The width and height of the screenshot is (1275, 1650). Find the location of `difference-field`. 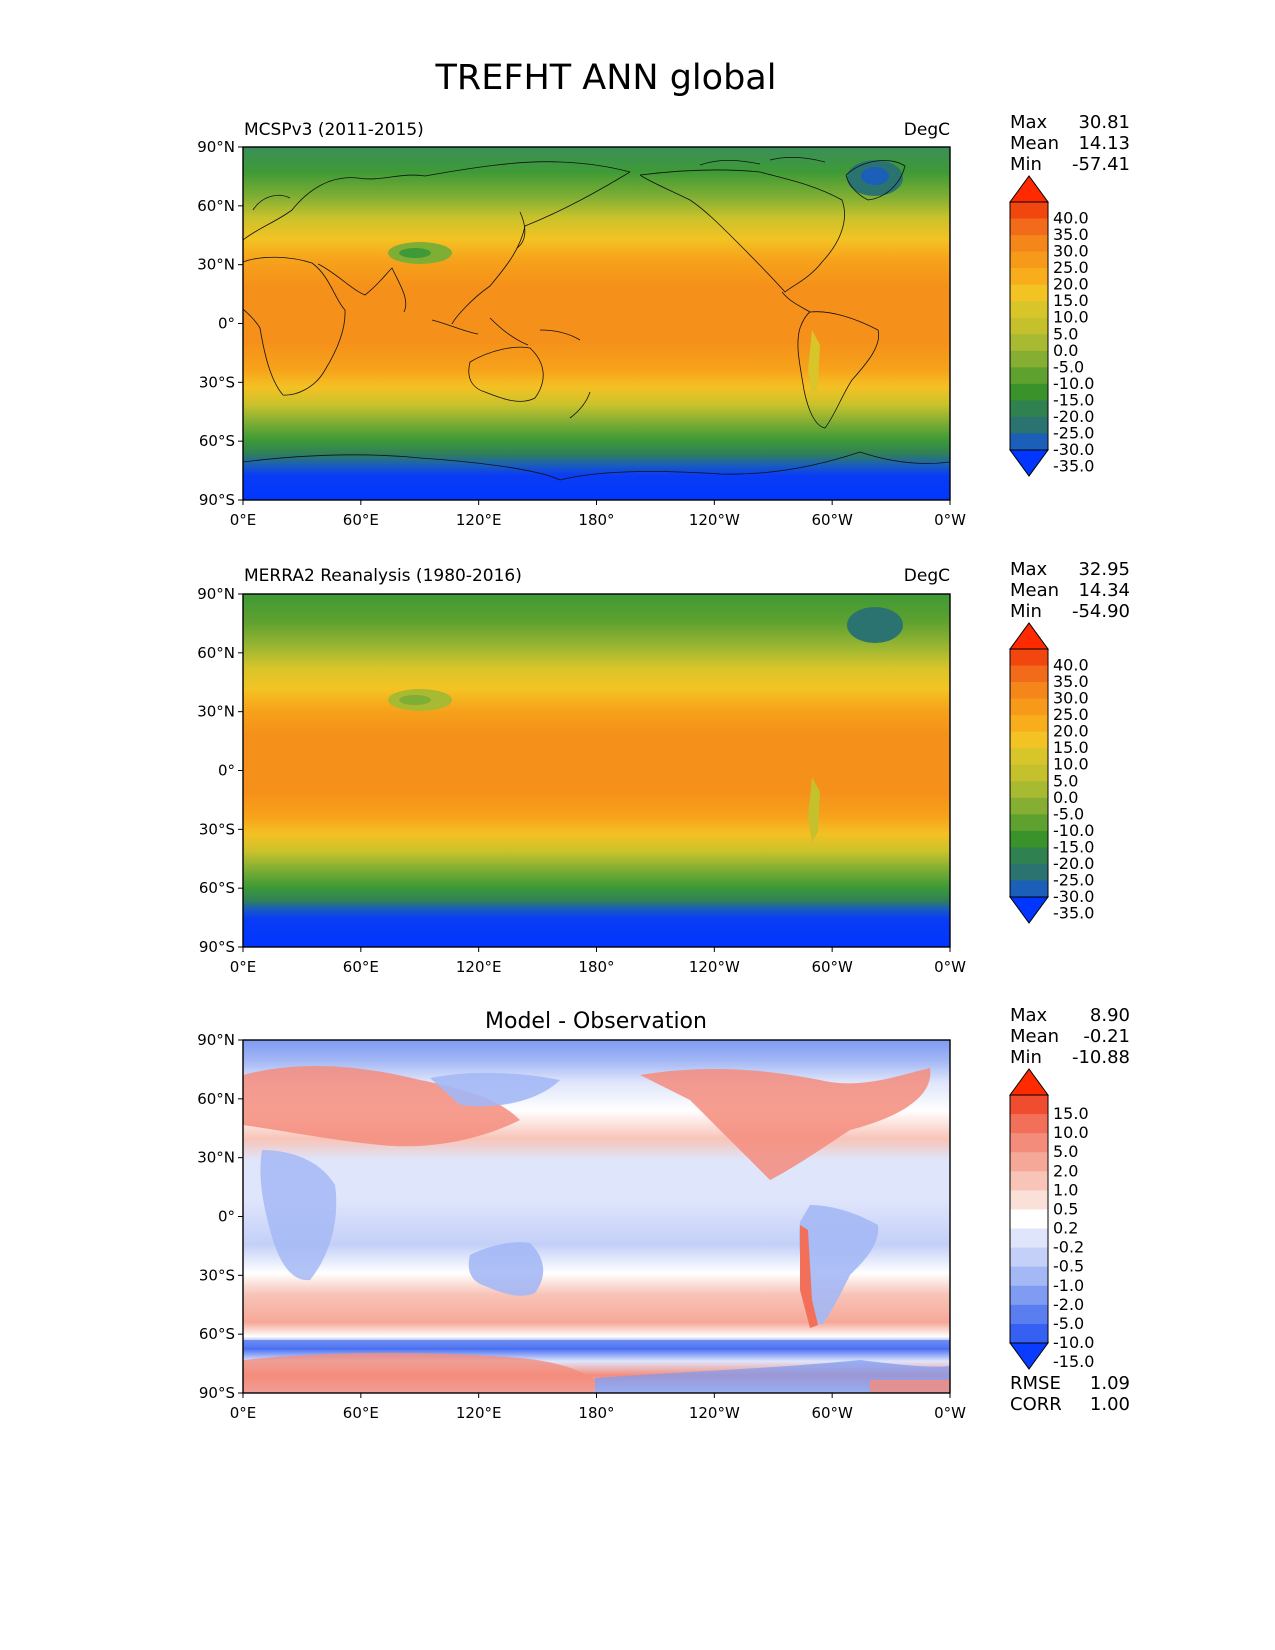

difference-field is located at coordinates (596, 1216).